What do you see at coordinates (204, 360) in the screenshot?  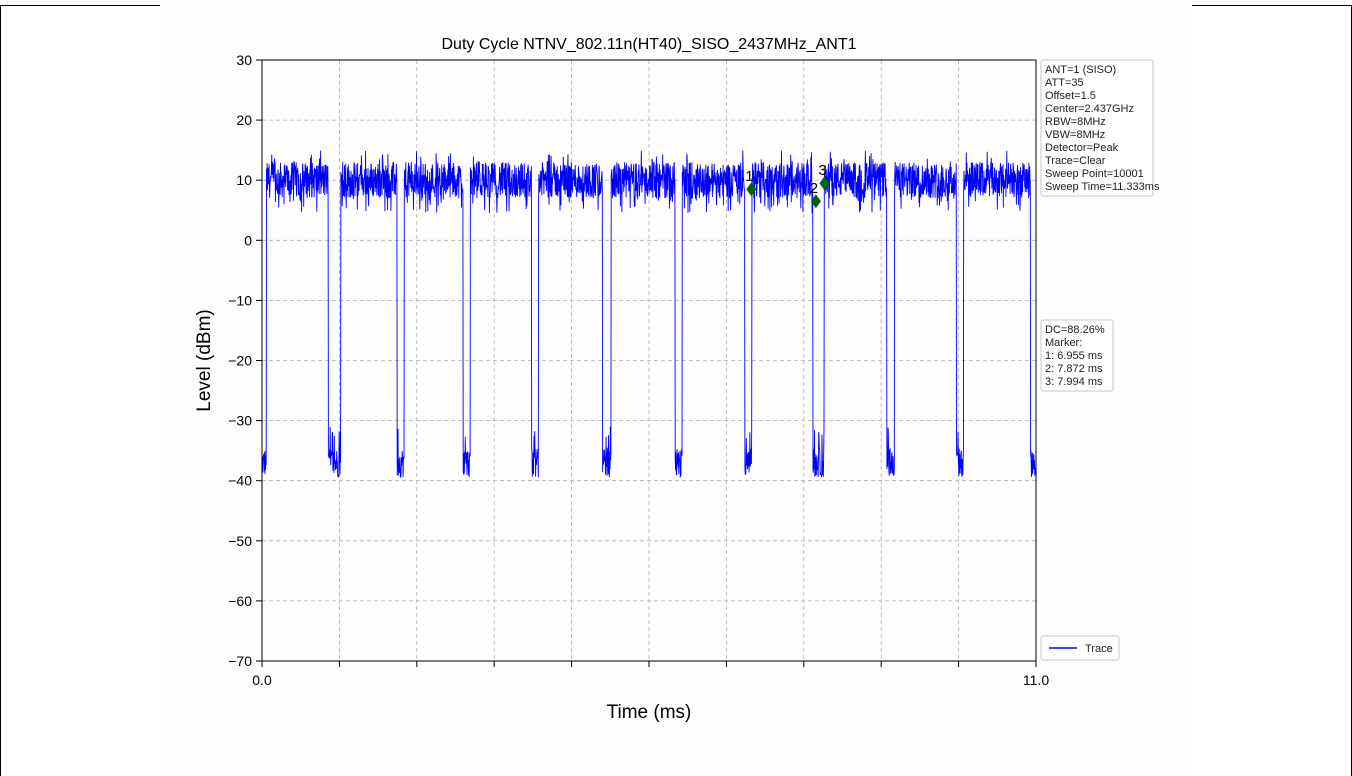 I see `y-axis-label: Level (dBm)` at bounding box center [204, 360].